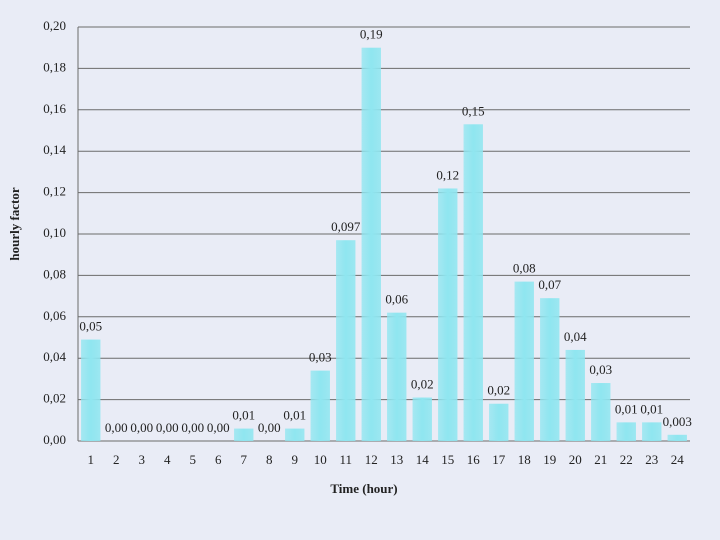 This screenshot has width=720, height=540. Describe the element at coordinates (167, 459) in the screenshot. I see `x-tick-label: 4` at that location.